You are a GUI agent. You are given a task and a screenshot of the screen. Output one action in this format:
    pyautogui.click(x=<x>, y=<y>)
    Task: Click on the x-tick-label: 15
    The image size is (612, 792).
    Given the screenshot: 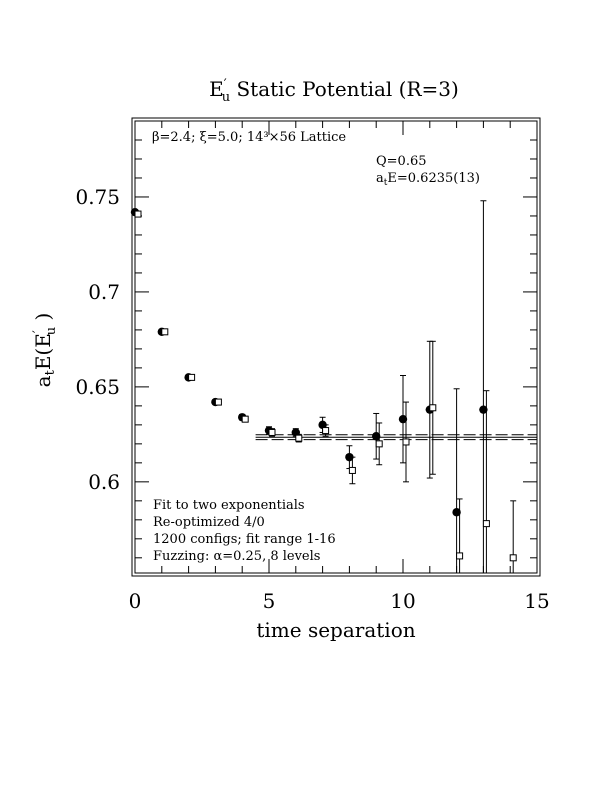 What is the action you would take?
    pyautogui.click(x=536, y=601)
    